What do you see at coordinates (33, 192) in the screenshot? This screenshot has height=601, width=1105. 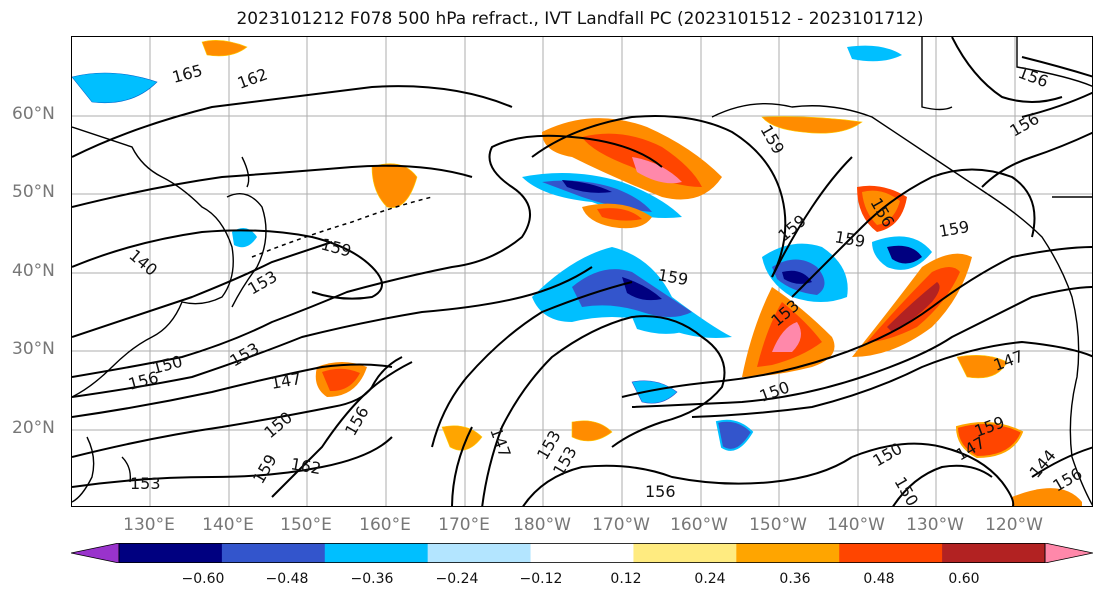 I see `lat-label: 50°N` at bounding box center [33, 192].